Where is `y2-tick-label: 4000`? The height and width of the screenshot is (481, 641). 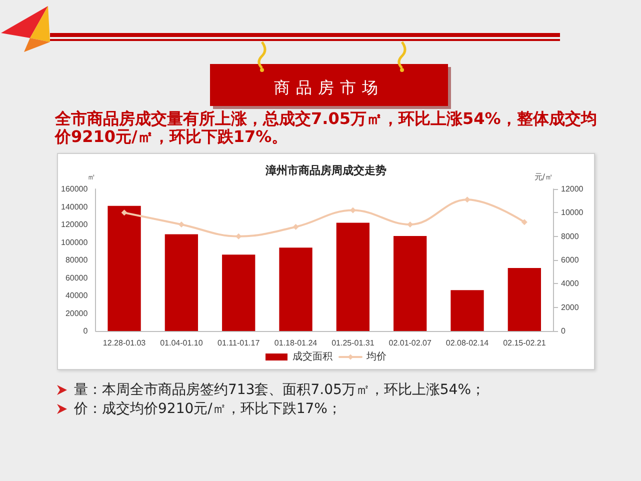
y2-tick-label: 4000 is located at coordinates (570, 283).